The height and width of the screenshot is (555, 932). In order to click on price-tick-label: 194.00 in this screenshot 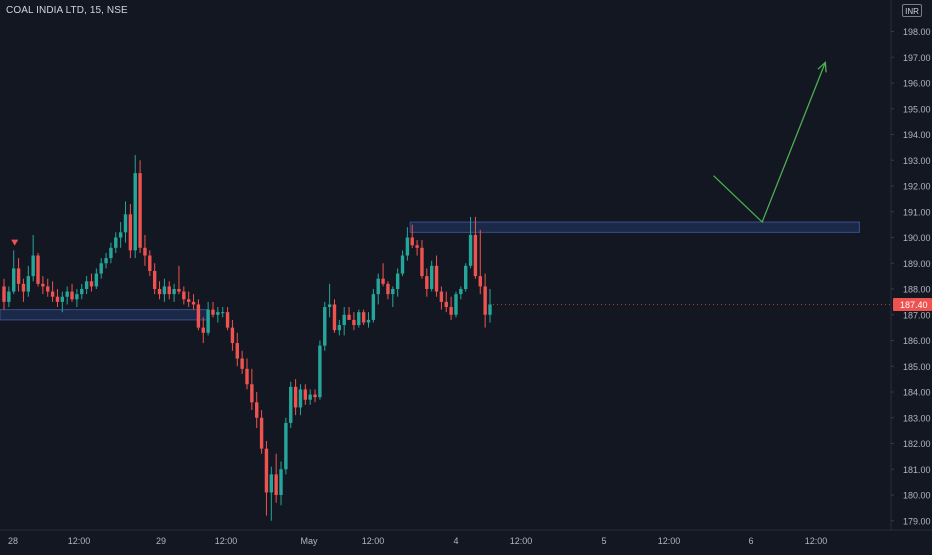, I will do `click(917, 135)`.